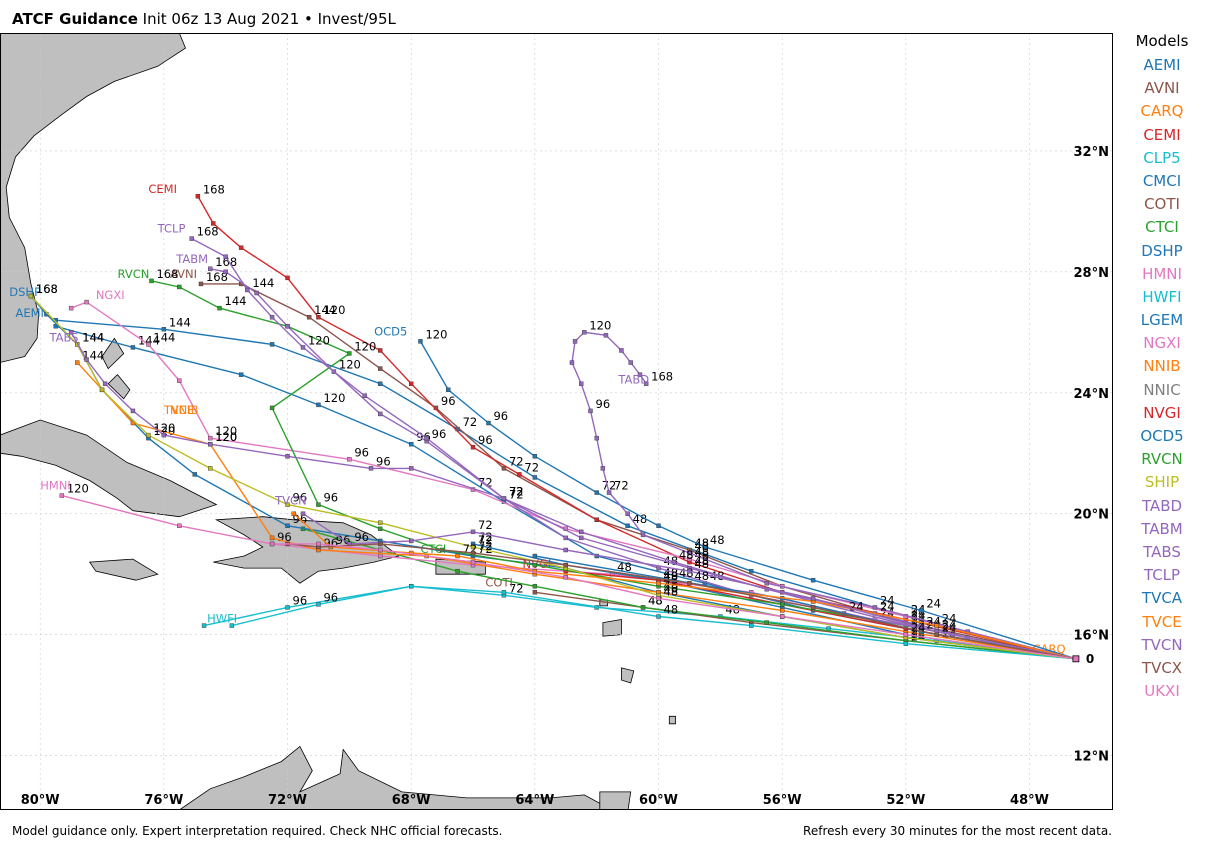 This screenshot has width=1210, height=844. What do you see at coordinates (1162, 412) in the screenshot?
I see `legend-item-nvgi: NVGI` at bounding box center [1162, 412].